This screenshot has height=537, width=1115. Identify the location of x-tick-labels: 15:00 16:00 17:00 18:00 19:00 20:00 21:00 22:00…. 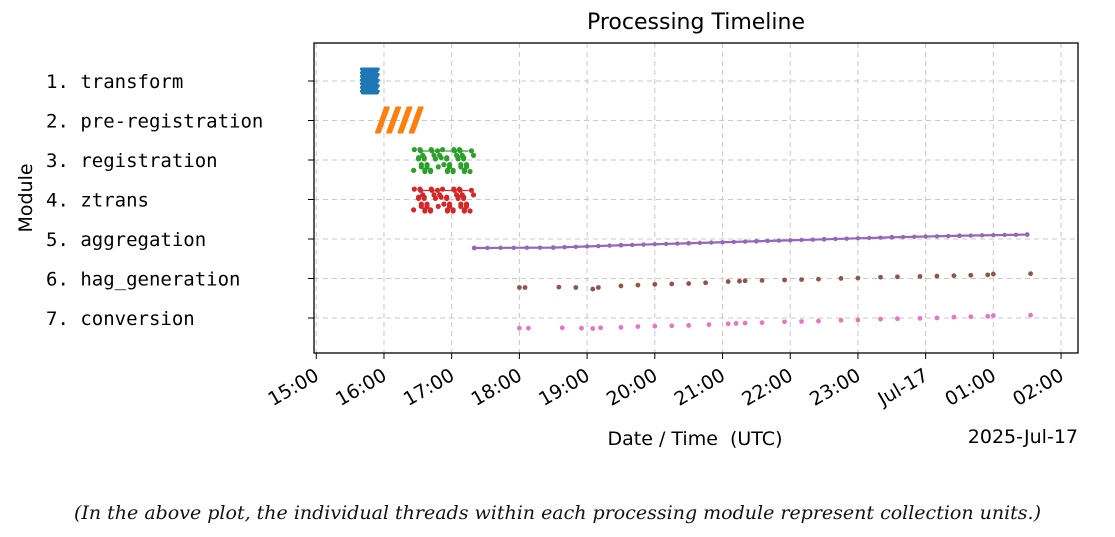
(666, 382).